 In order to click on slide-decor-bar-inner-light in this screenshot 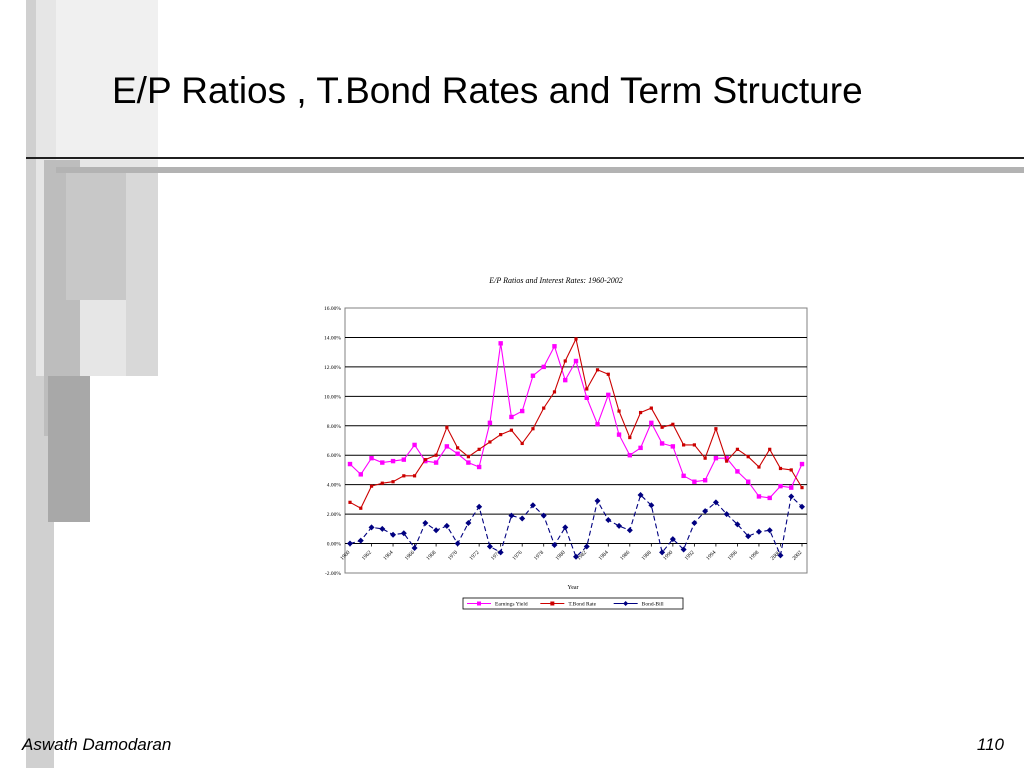, I will do `click(142, 274)`.